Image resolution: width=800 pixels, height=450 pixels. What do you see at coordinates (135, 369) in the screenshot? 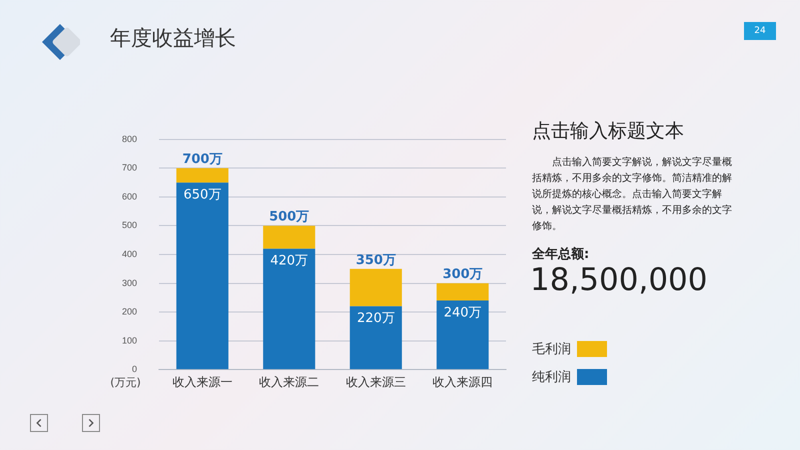
I see `y-tick-label: 0` at bounding box center [135, 369].